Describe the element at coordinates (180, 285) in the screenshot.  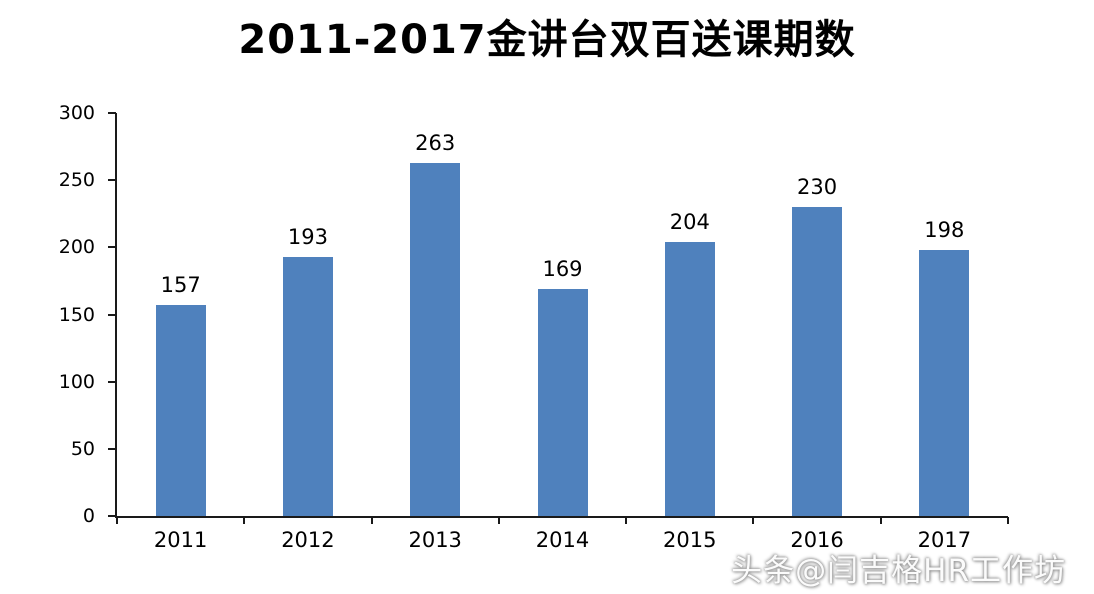
I see `bar-value-label: 157` at that location.